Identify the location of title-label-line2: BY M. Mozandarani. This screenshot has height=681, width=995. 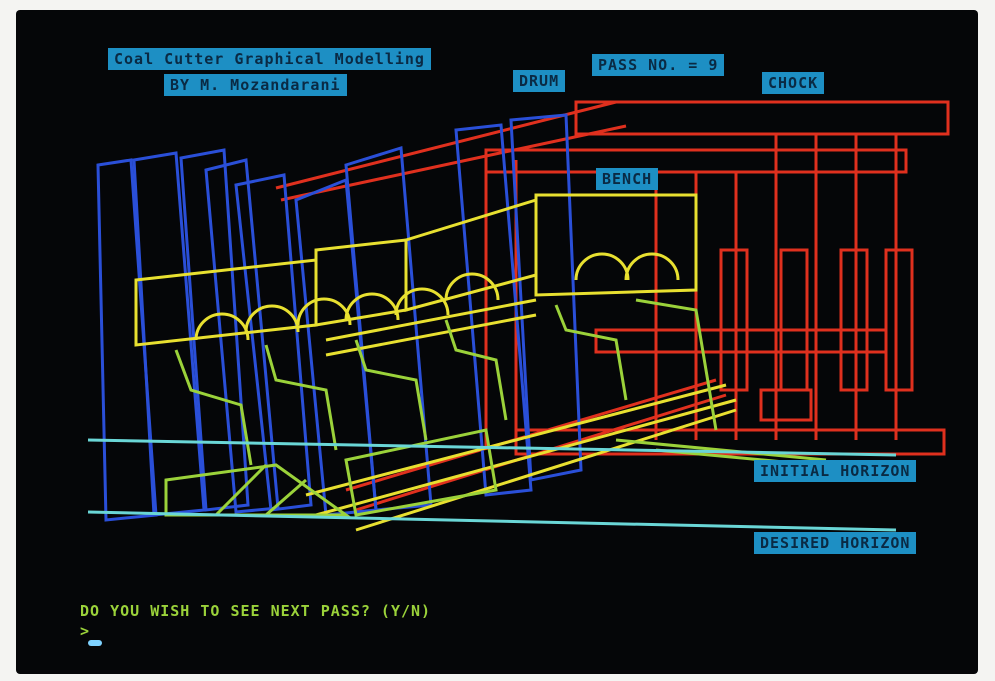
(255, 85).